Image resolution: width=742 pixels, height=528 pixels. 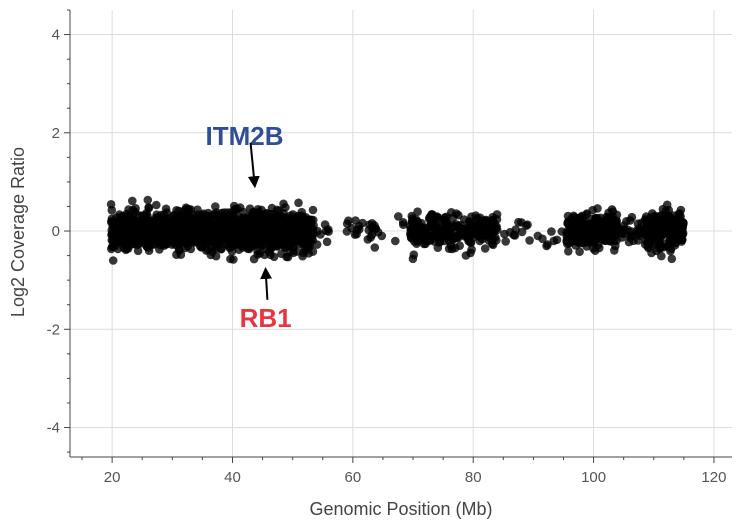 What do you see at coordinates (397, 230) in the screenshot?
I see `data-points` at bounding box center [397, 230].